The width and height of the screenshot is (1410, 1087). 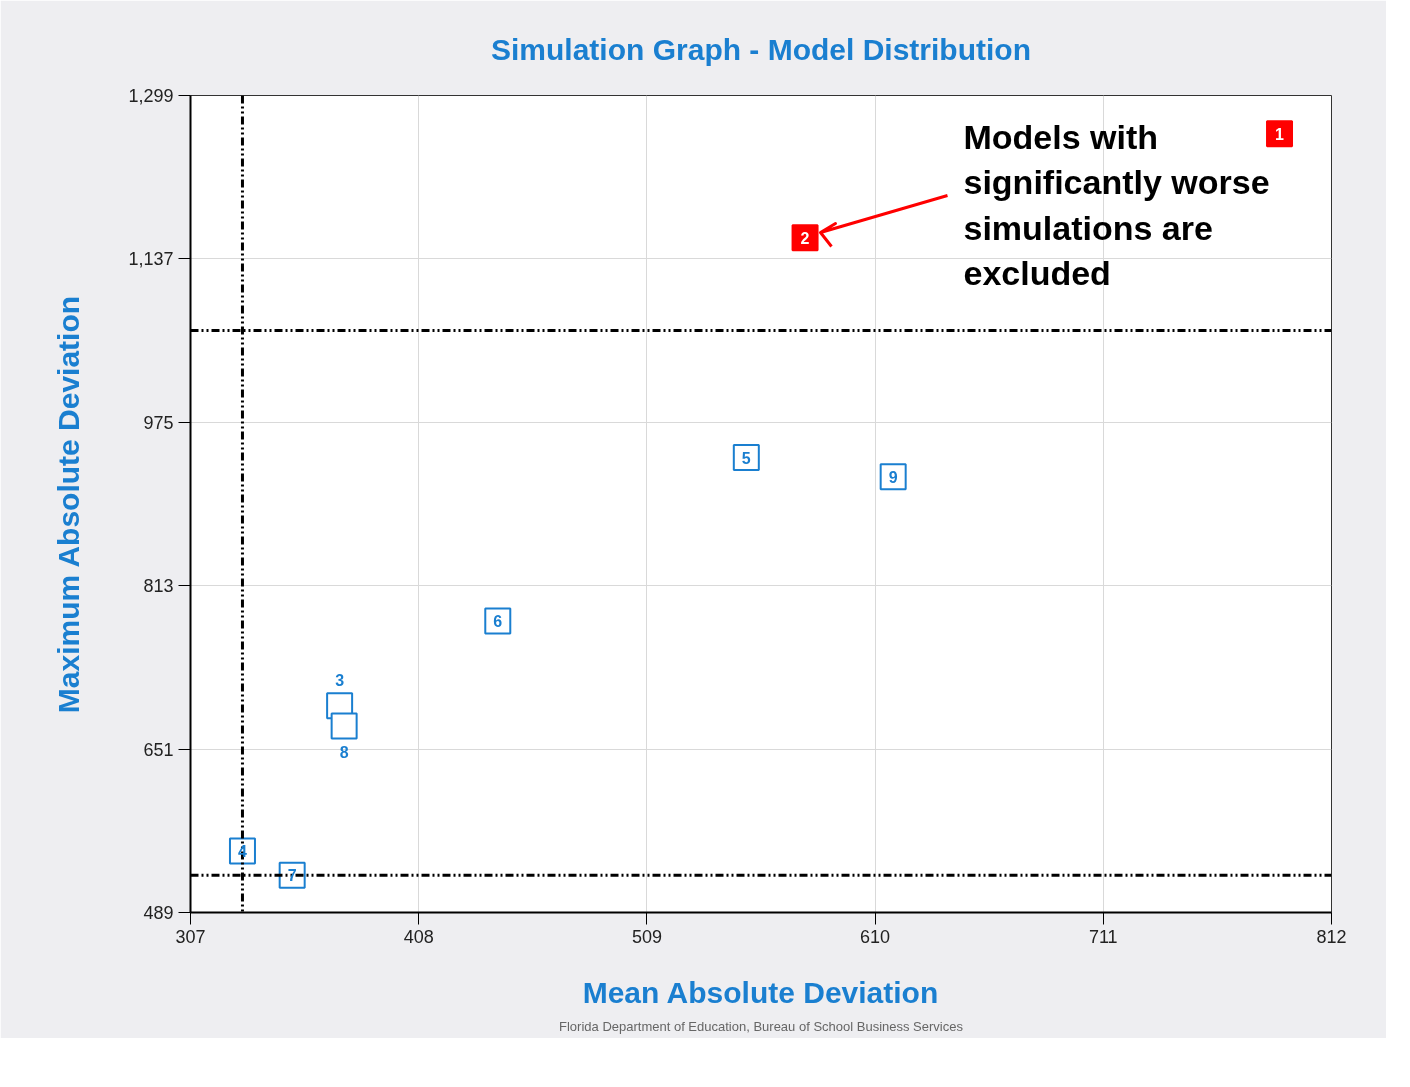 I want to click on x-tick-label: 509, so click(x=646, y=936).